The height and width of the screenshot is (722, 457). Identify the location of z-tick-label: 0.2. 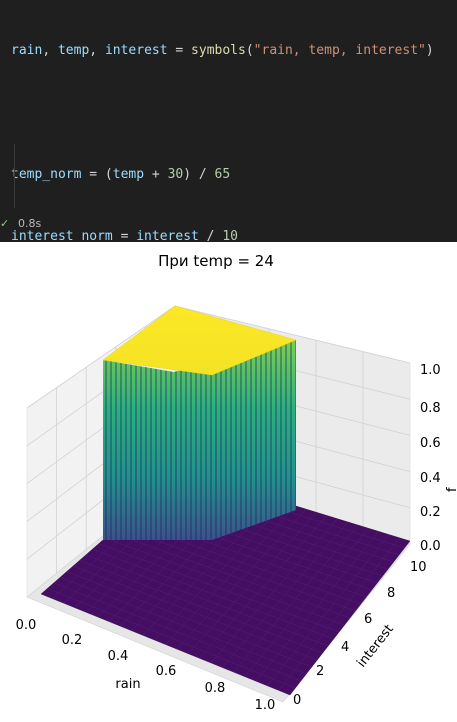
(430, 512).